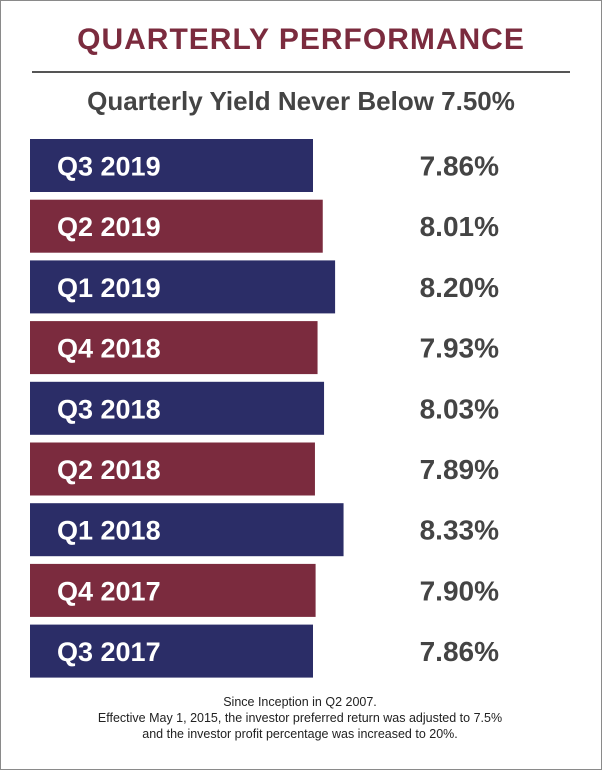  What do you see at coordinates (109, 591) in the screenshot?
I see `bar-category-label-7: Q4 2017` at bounding box center [109, 591].